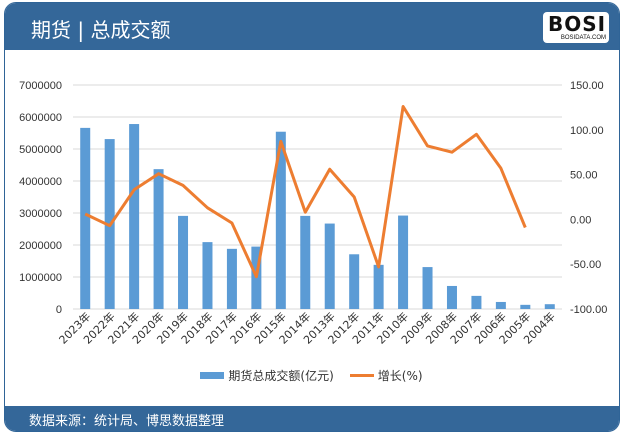 This screenshot has height=435, width=623. What do you see at coordinates (312, 26) in the screenshot?
I see `header-bar: 期货 | 总成交额 BOSI BOSIDATA.COM` at bounding box center [312, 26].